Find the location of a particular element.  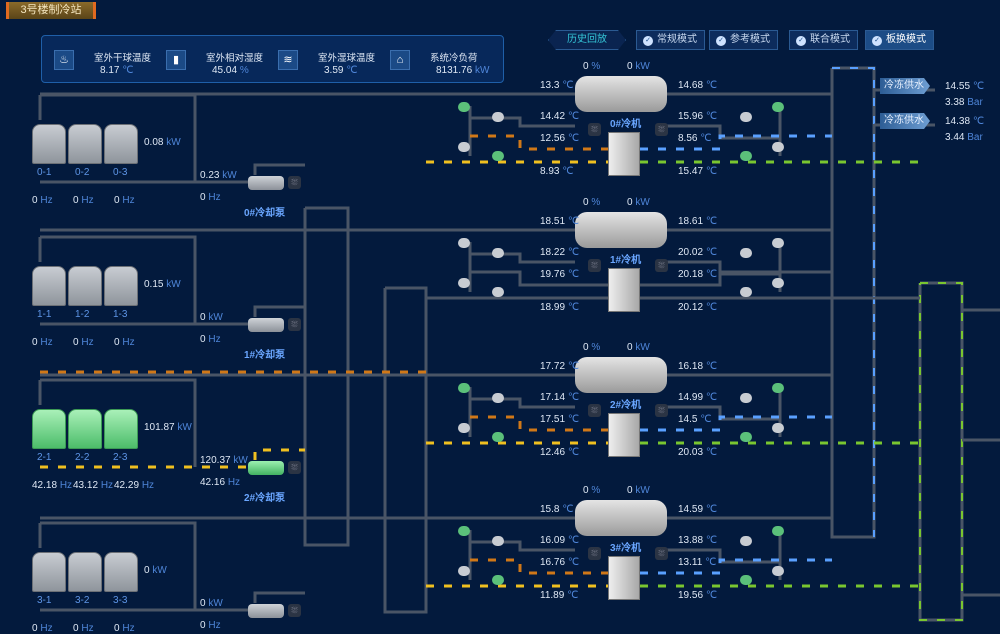

mode-button: ✓ 联合模式 is located at coordinates (823, 40).